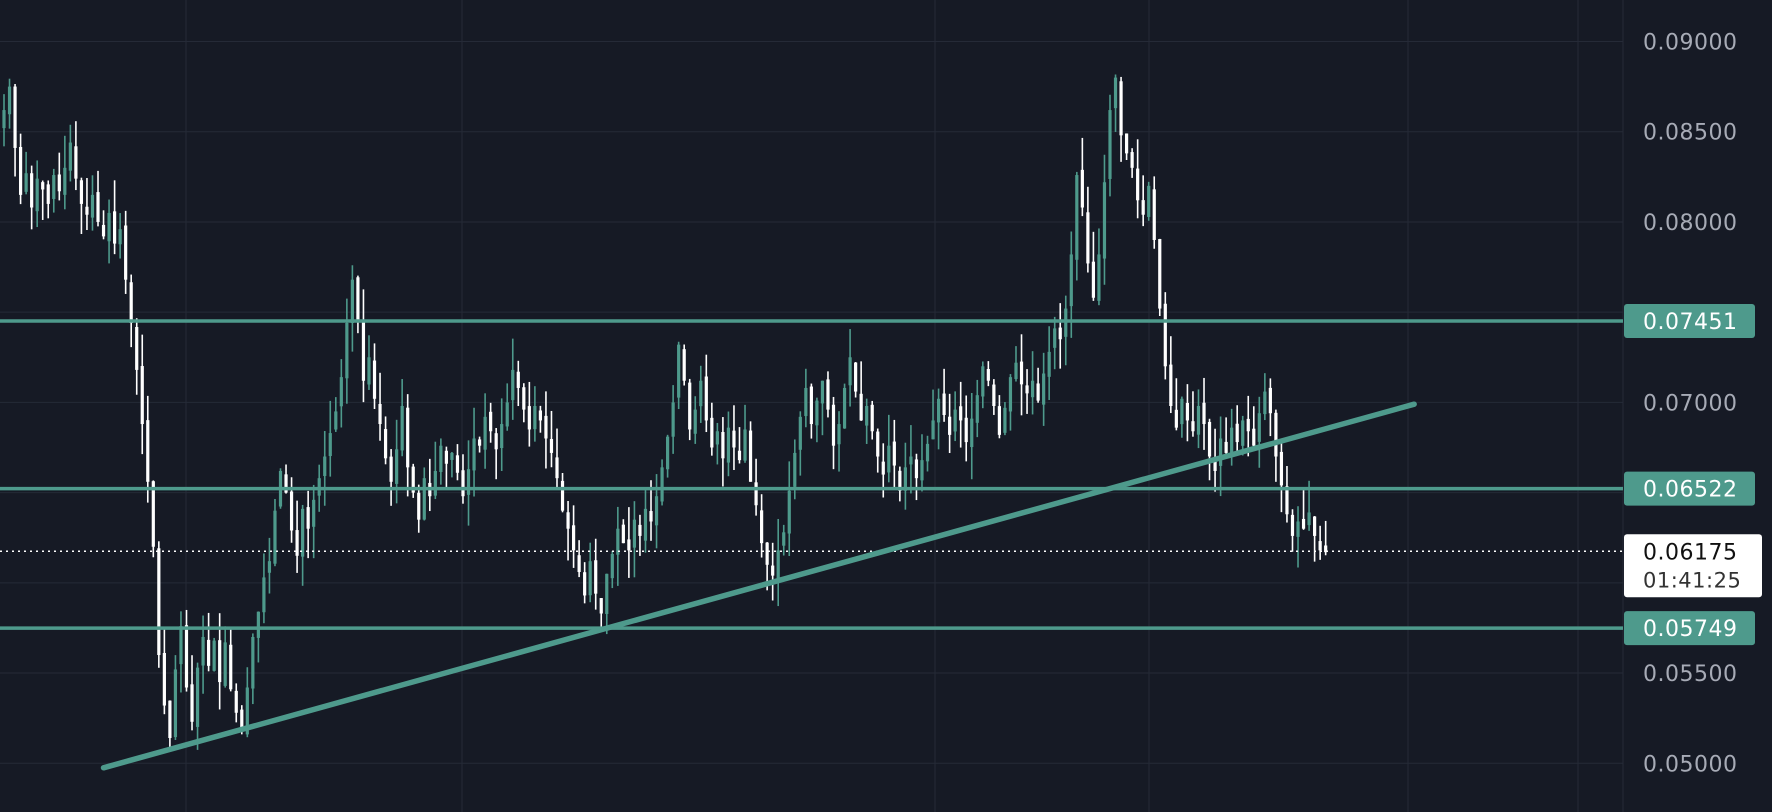 The image size is (1772, 812). Describe the element at coordinates (1690, 764) in the screenshot. I see `y-tick-label: 0.05000` at that location.